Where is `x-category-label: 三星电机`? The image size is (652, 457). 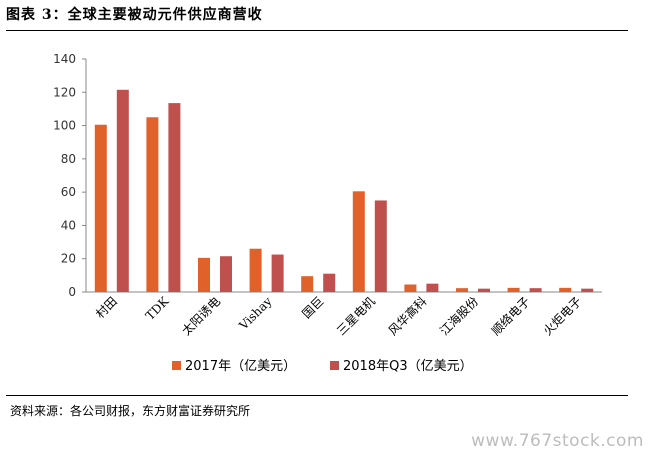 x-category-label: 三星电机 is located at coordinates (356, 316).